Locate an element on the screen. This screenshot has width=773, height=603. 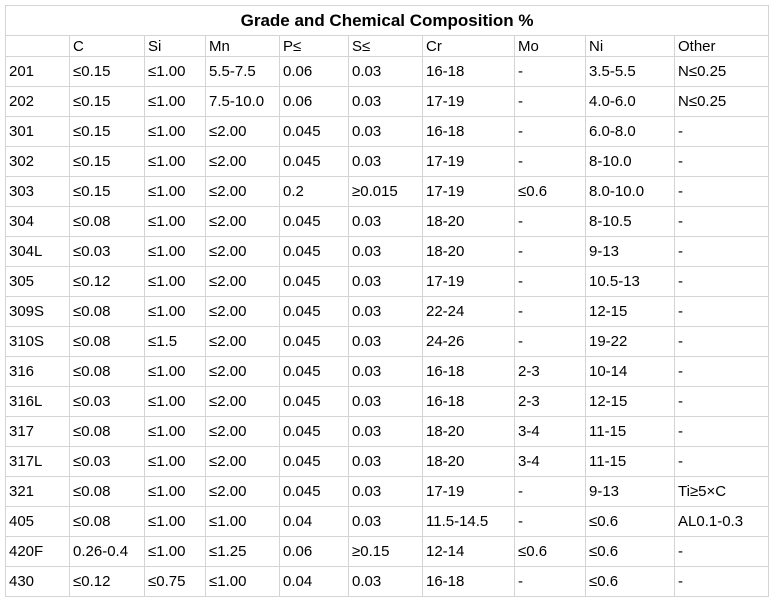
composition-cell: 18-20 is located at coordinates (468, 251).